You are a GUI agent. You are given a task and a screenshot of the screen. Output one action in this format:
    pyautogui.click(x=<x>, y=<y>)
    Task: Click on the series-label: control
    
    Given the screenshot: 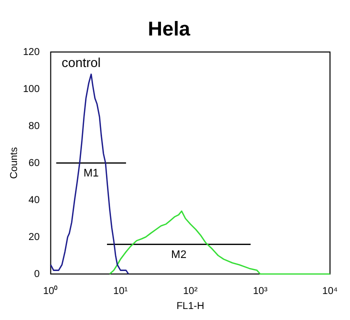 What is the action you would take?
    pyautogui.click(x=81, y=62)
    